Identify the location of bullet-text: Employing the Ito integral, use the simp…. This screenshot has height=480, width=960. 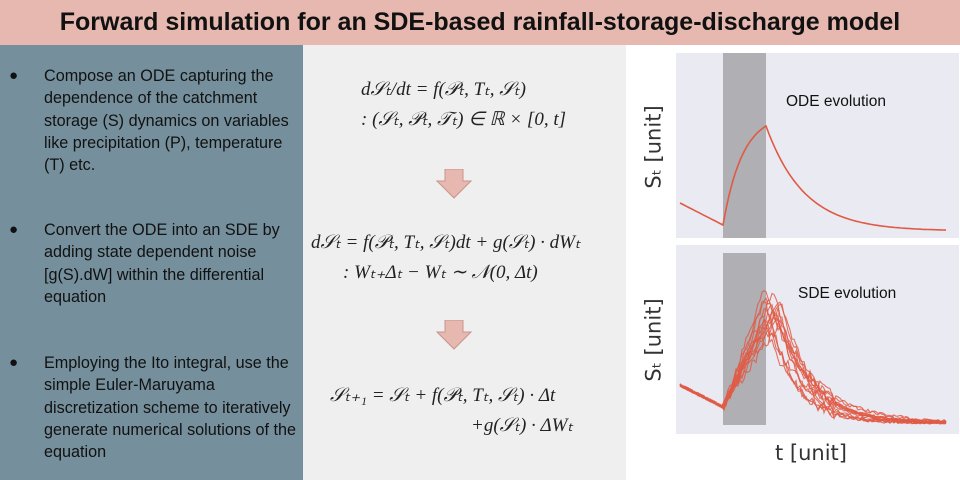
(170, 408).